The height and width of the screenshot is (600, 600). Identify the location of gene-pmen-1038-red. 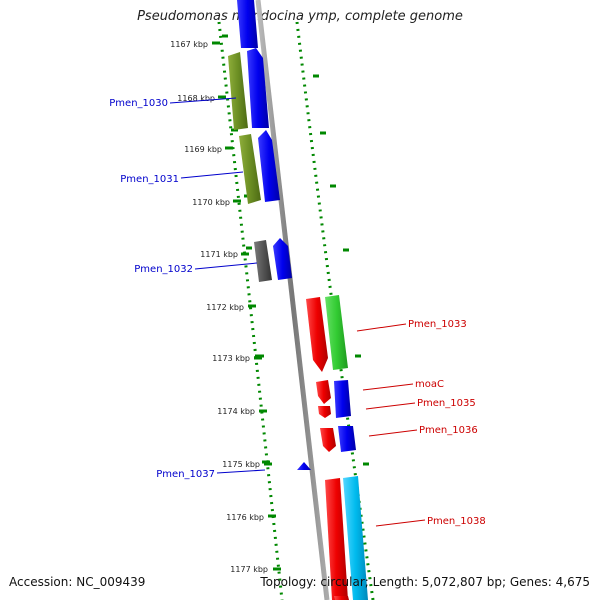
(336, 539).